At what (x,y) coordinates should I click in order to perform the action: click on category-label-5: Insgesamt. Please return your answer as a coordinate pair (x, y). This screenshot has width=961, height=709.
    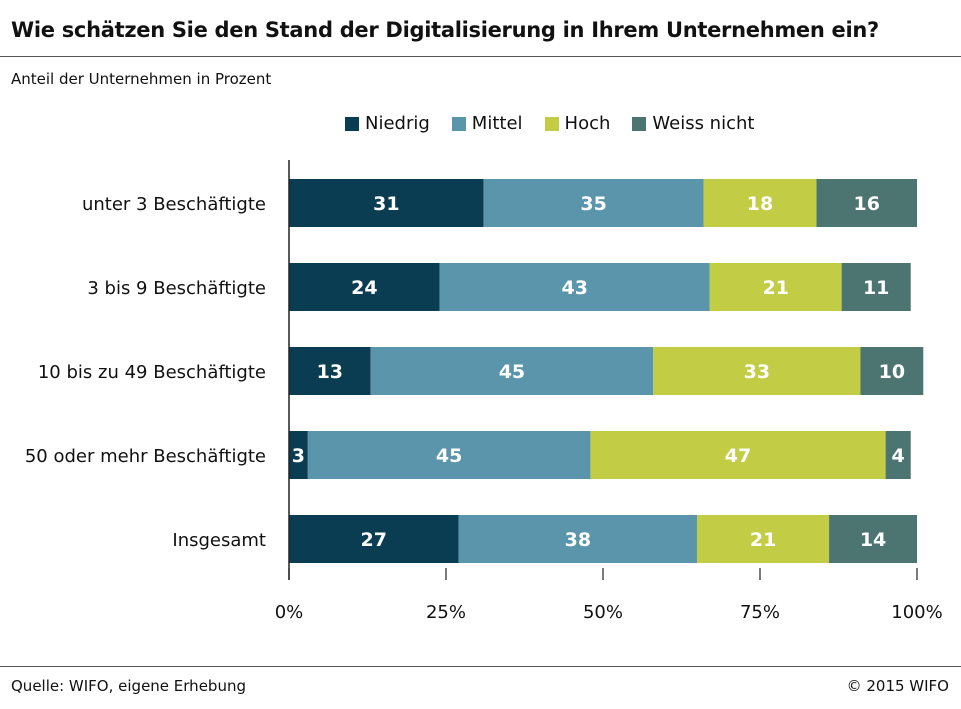
    Looking at the image, I should click on (219, 540).